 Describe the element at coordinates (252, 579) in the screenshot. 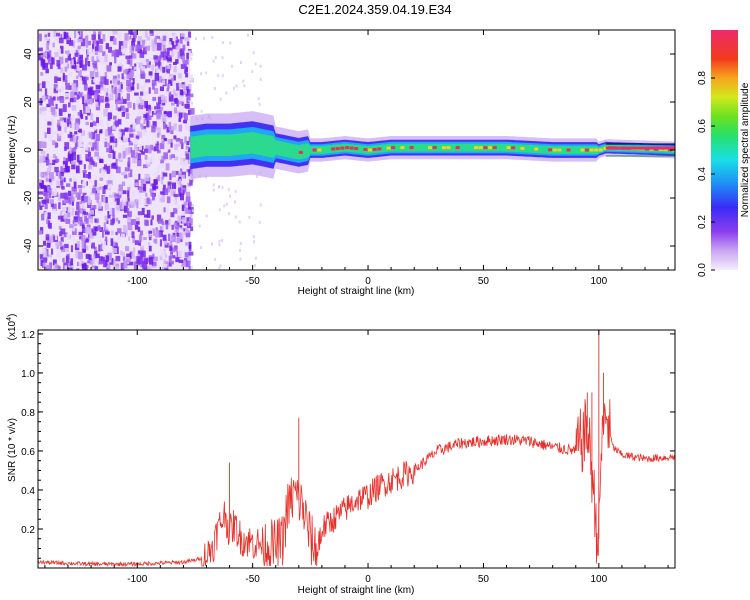

I see `snr-x-tick-label: -50` at that location.